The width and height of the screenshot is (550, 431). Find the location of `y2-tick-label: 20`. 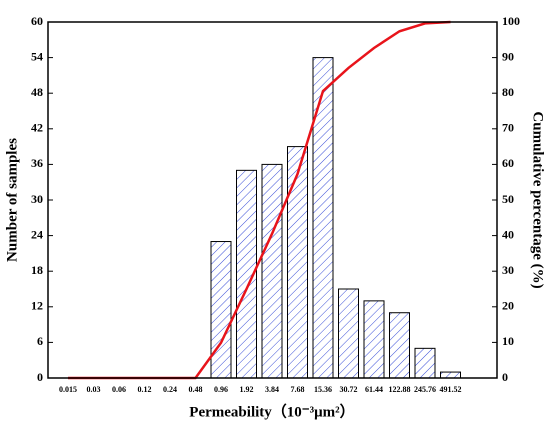

y2-tick-label: 20 is located at coordinates (508, 306).